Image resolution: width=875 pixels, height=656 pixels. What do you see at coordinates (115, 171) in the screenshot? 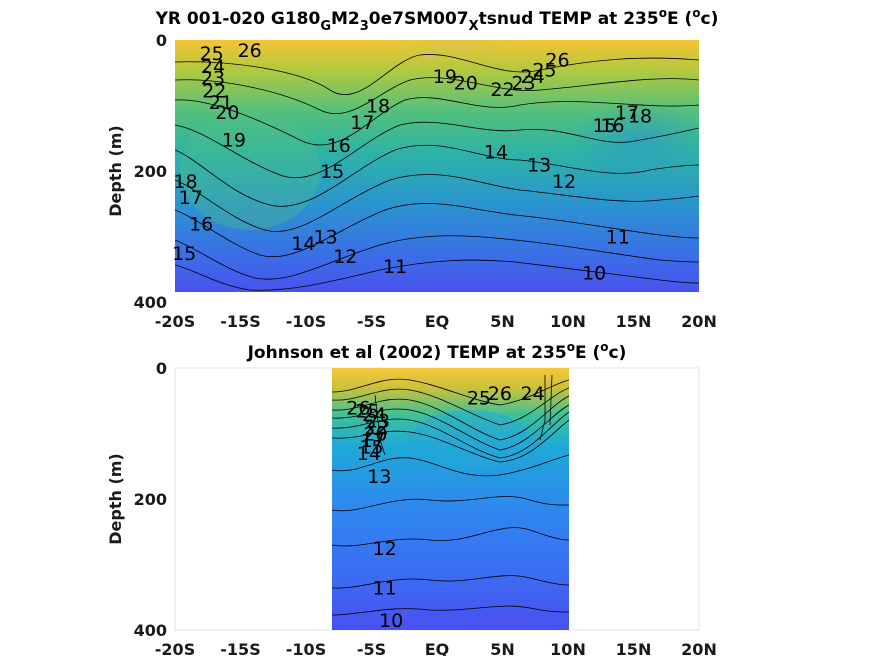
I see `y-axis-label-1: Depth (m)` at bounding box center [115, 171].